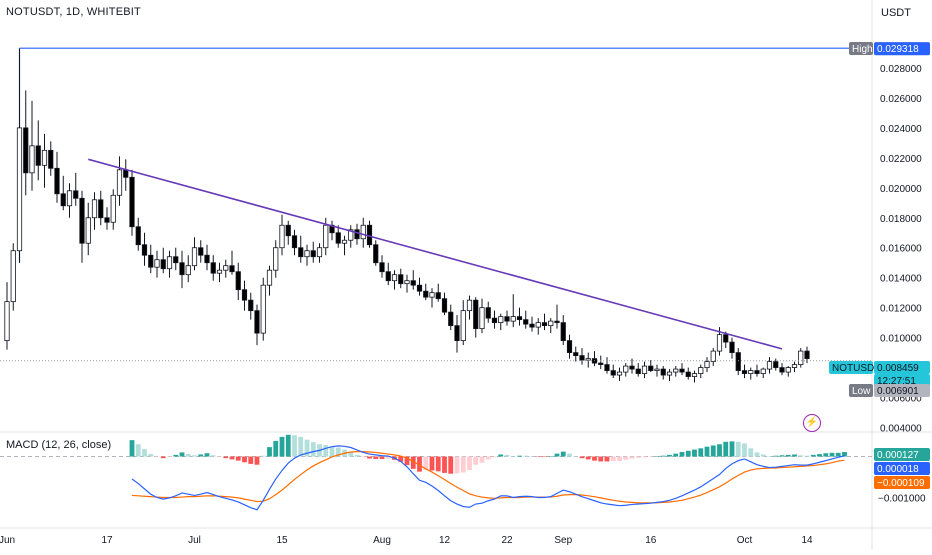 This screenshot has height=555, width=932. What do you see at coordinates (896, 13) in the screenshot?
I see `currency-label: USDT` at bounding box center [896, 13].